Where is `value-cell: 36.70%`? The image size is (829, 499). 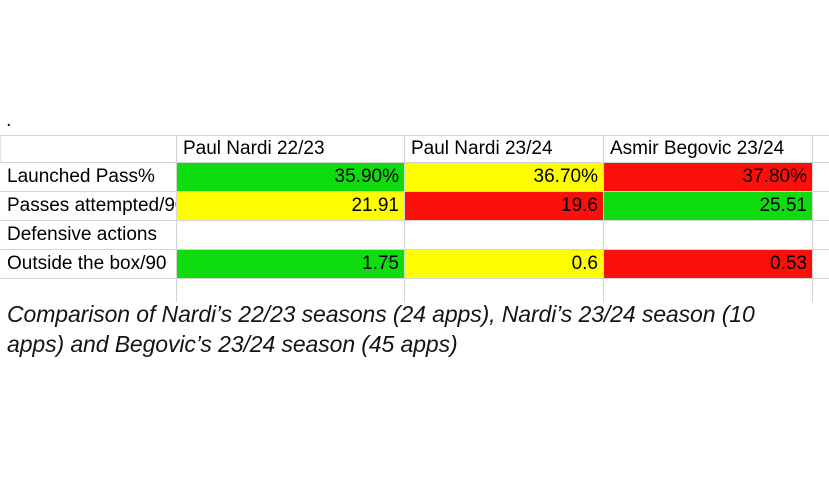
value-cell: 36.70% is located at coordinates (503, 177).